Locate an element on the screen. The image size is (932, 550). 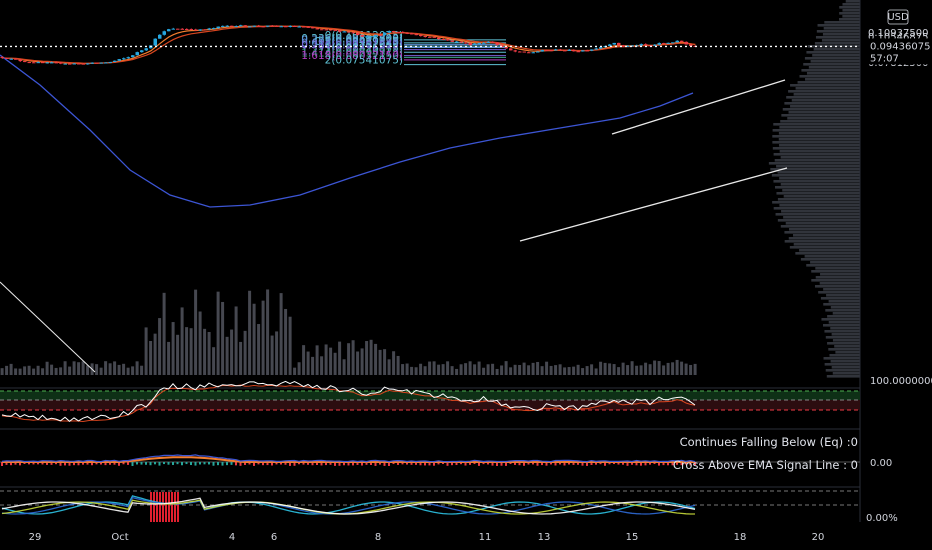
wave-spike-bar is located at coordinates (151, 507).